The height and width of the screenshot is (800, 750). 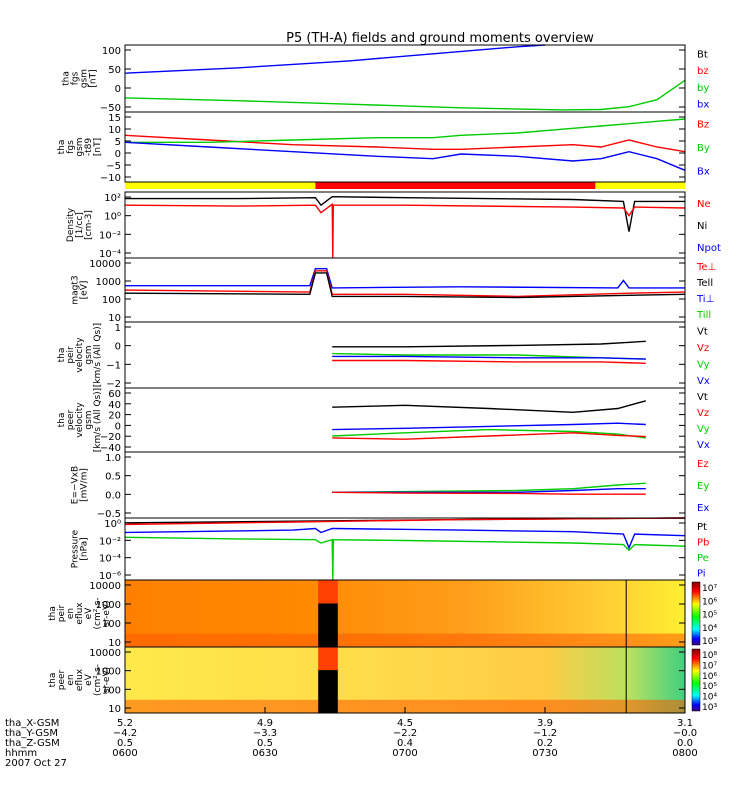 I want to click on y-tick-label: 10000, so click(x=105, y=264).